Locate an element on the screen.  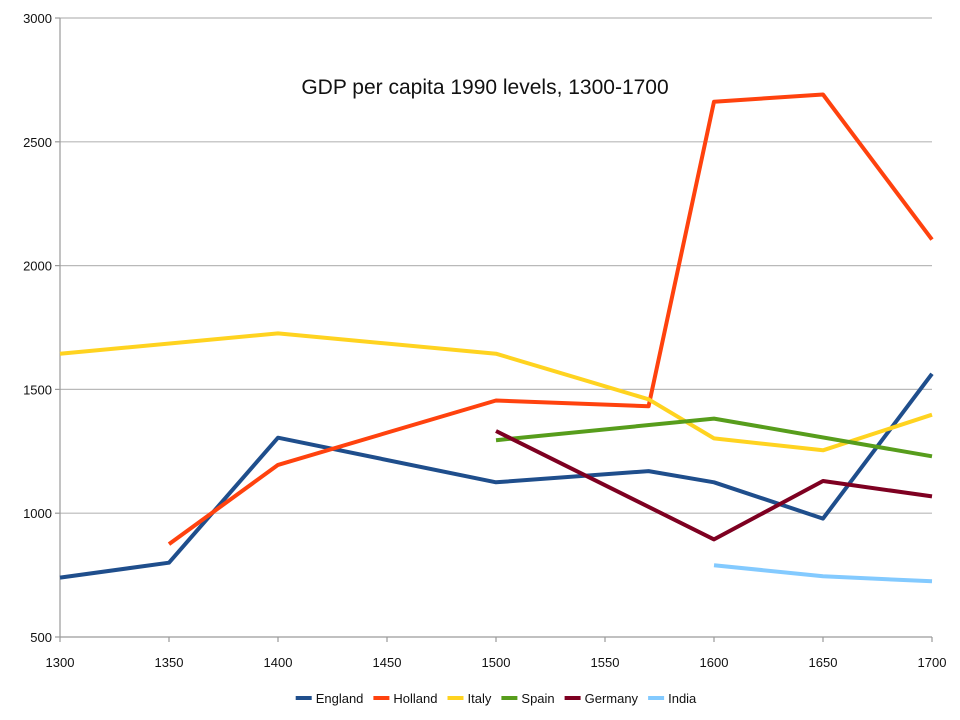
y-tick-label: 3000 is located at coordinates (37, 18).